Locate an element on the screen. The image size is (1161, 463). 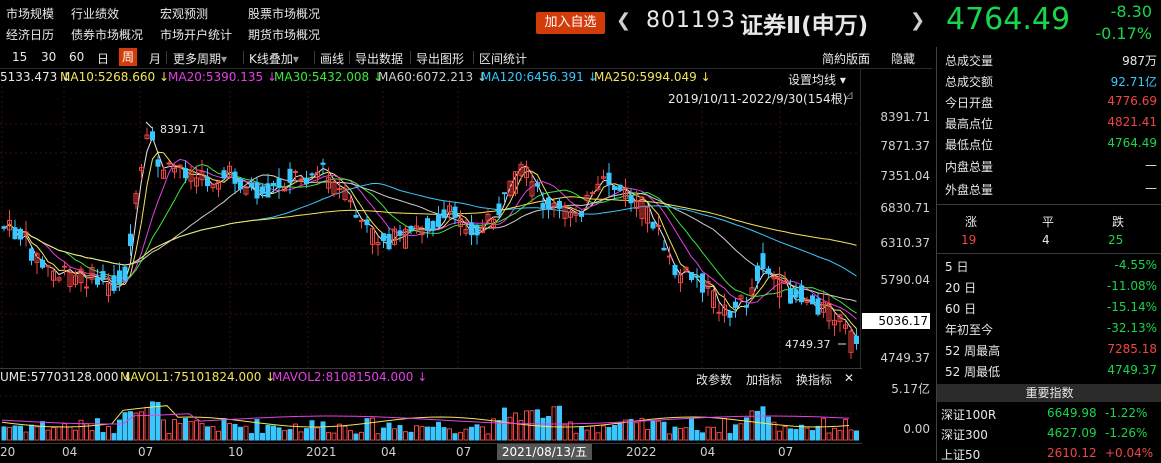
kline-overlay-label: K线叠加 is located at coordinates (271, 59).